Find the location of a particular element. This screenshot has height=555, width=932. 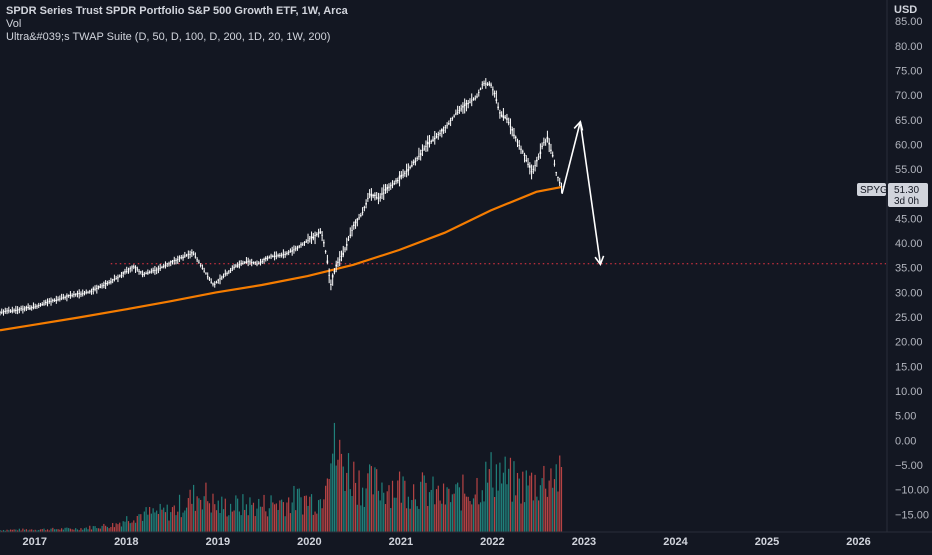

projection-arrow-path is located at coordinates (581, 193).